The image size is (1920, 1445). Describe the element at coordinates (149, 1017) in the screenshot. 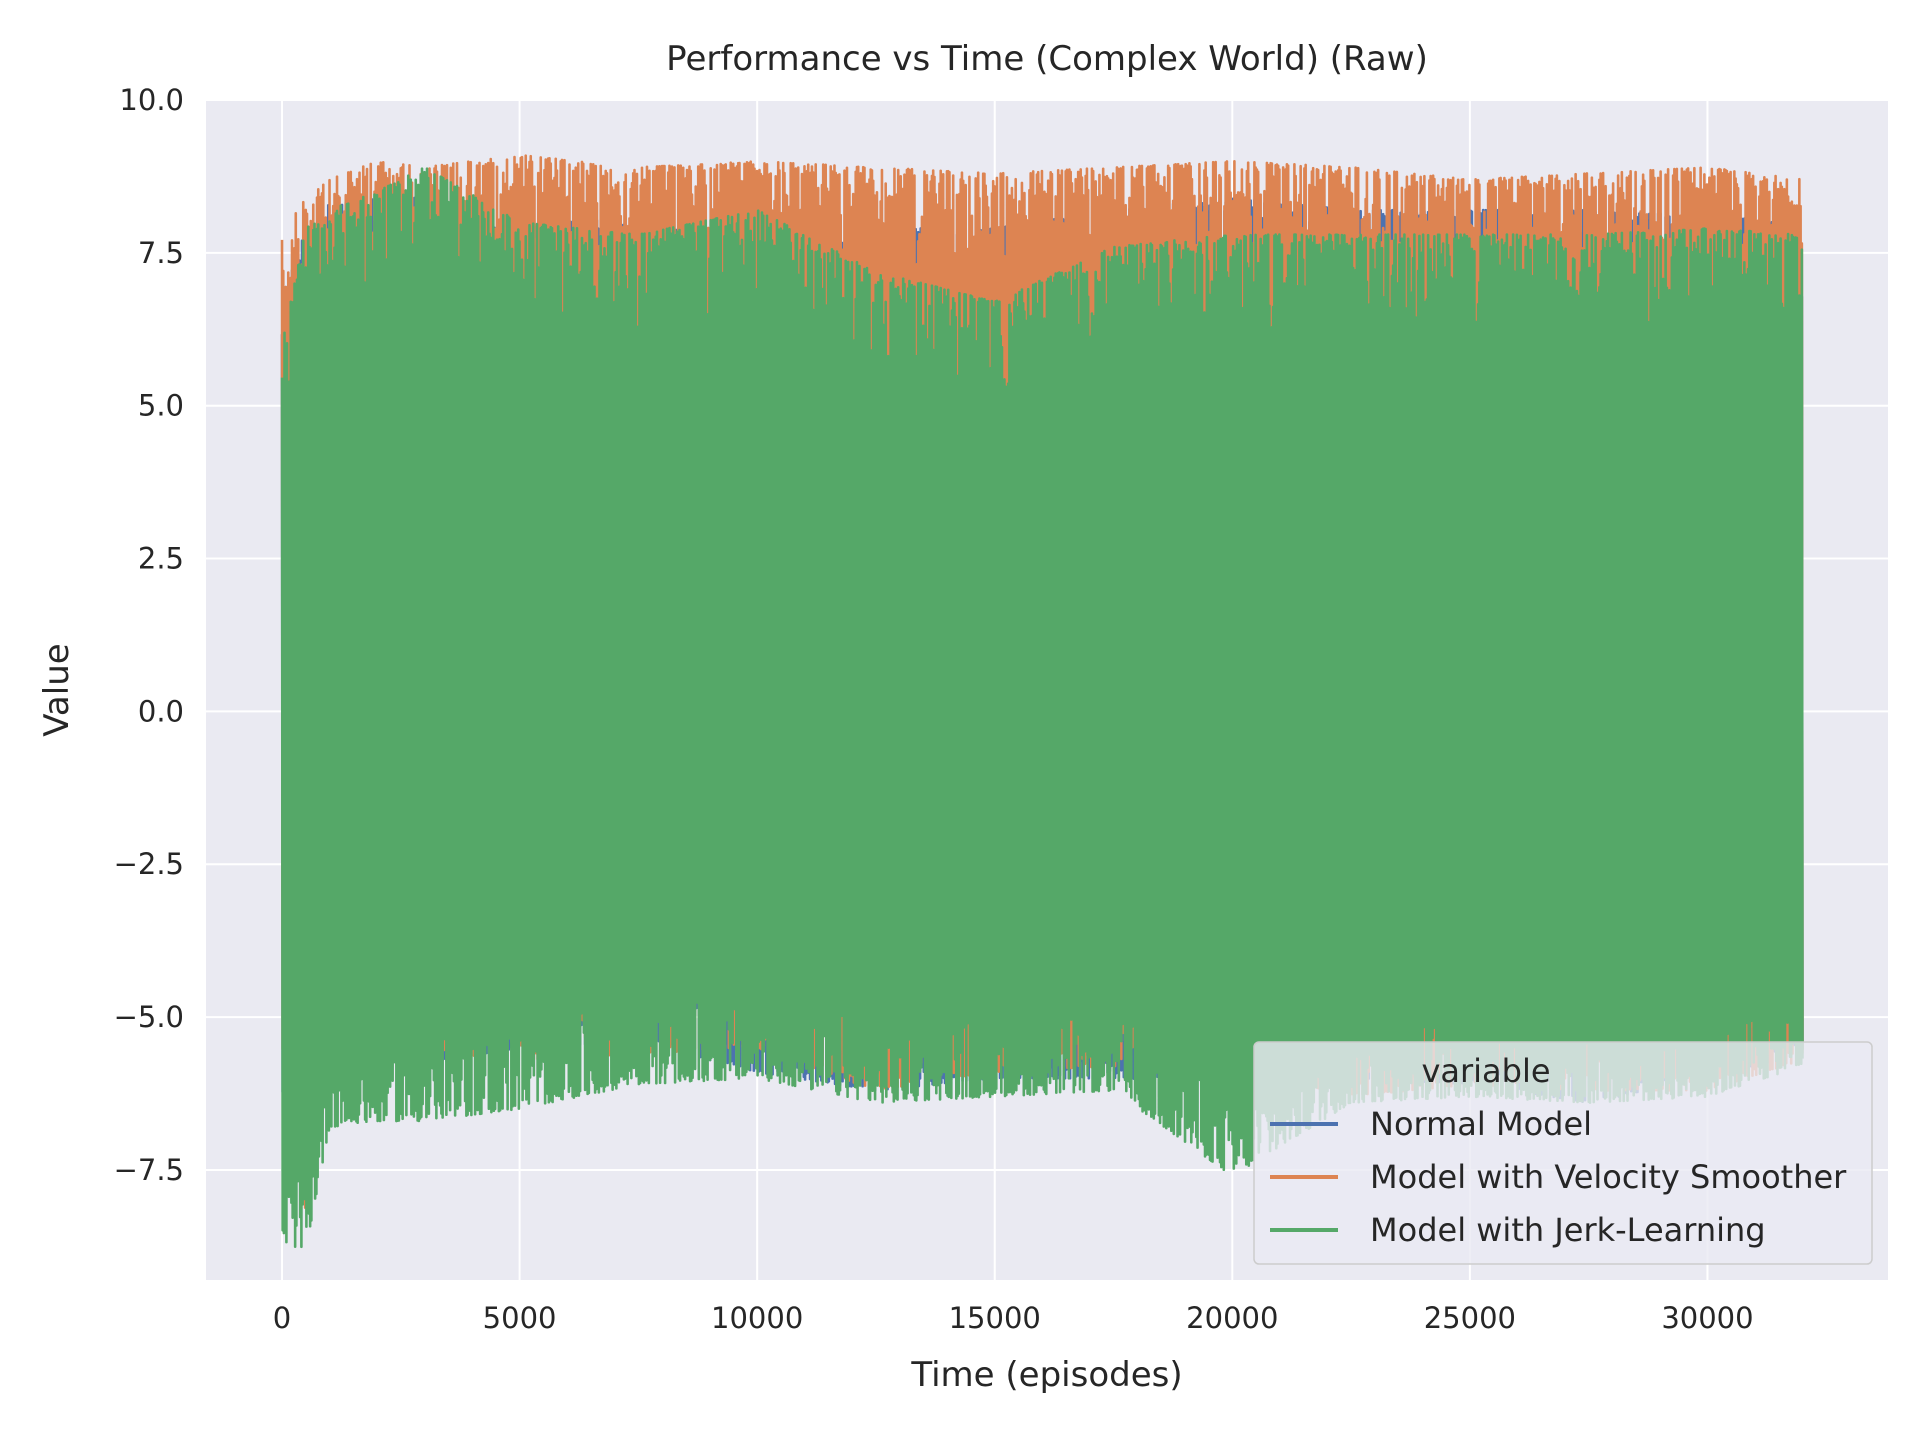

I see `y-tick-label: −5.0` at that location.